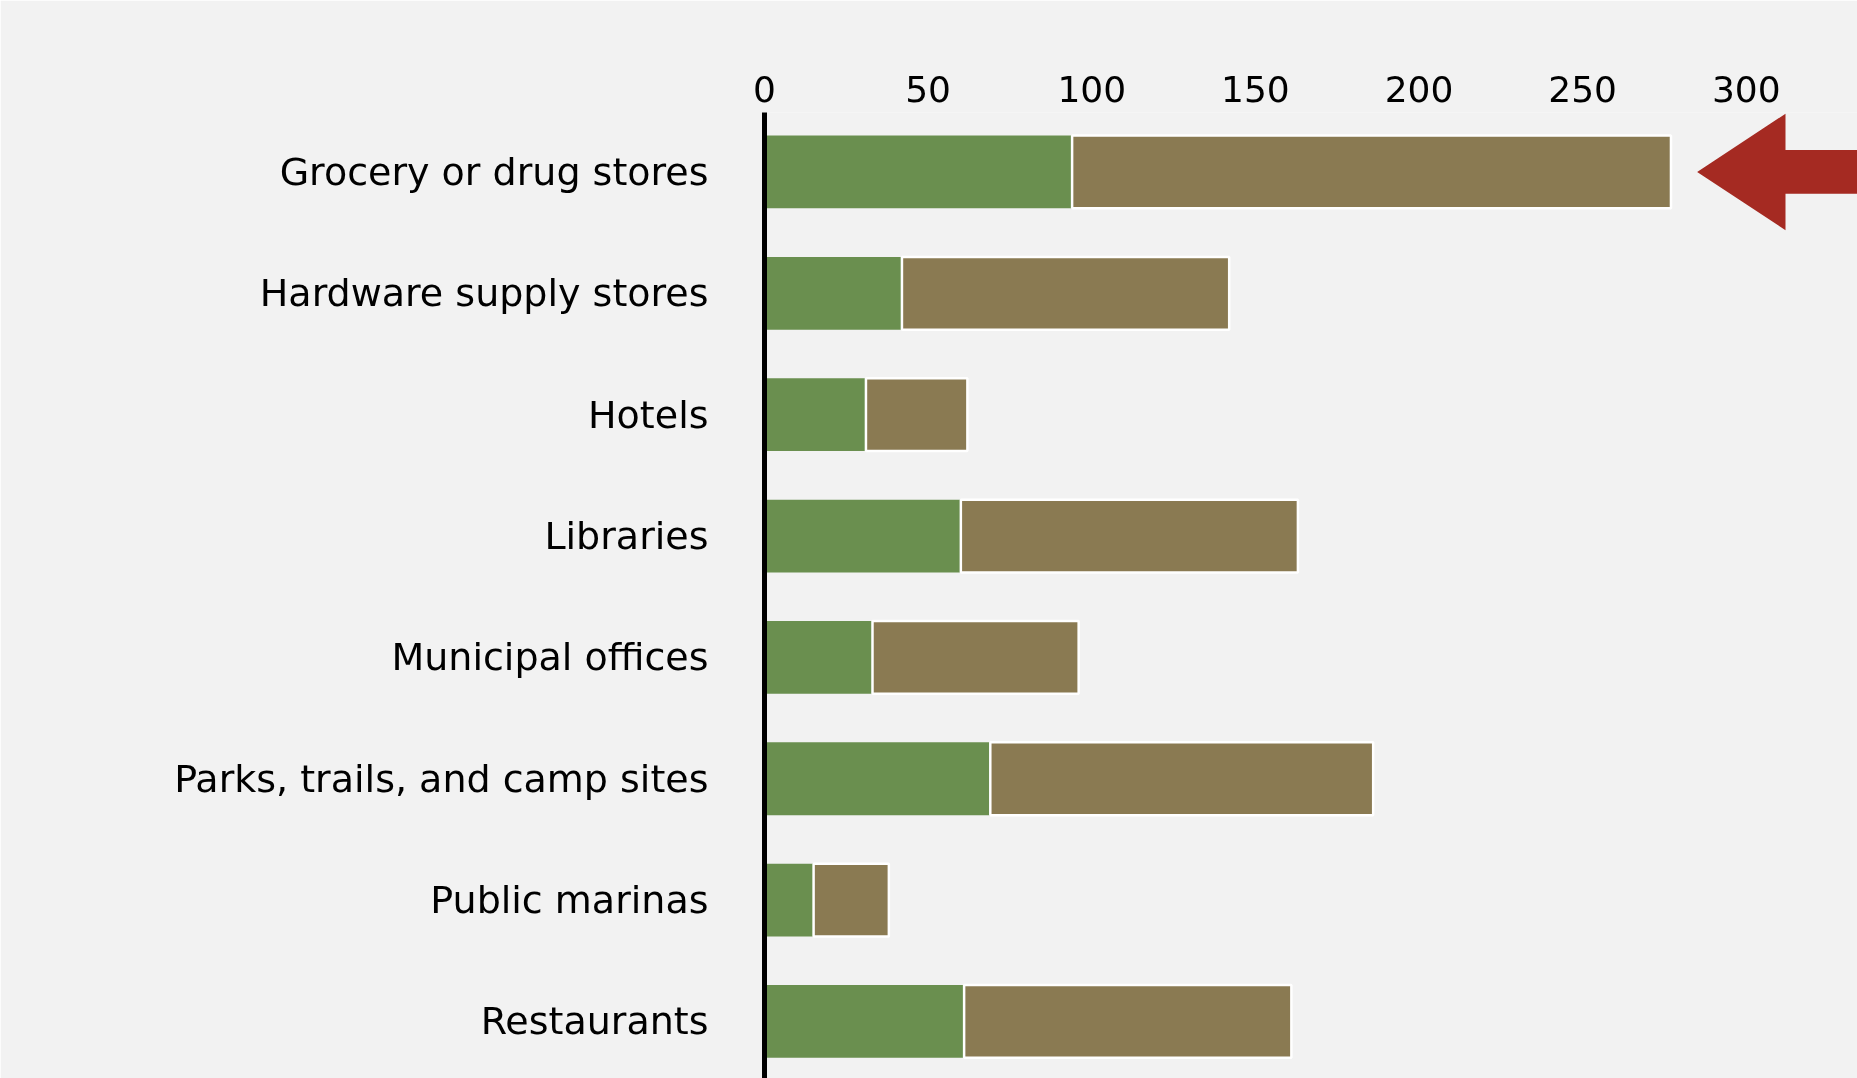 The image size is (1857, 1078). Describe the element at coordinates (484, 293) in the screenshot. I see `y-tick-label: Hardware supply stores` at that location.